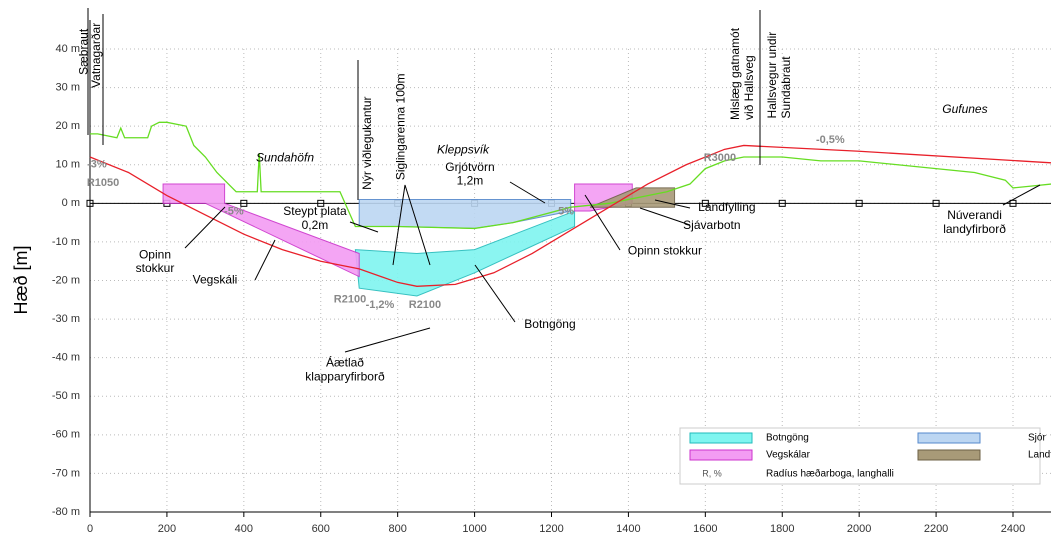  What do you see at coordinates (859, 529) in the screenshot?
I see `x-tick-label: 2000` at bounding box center [859, 529].